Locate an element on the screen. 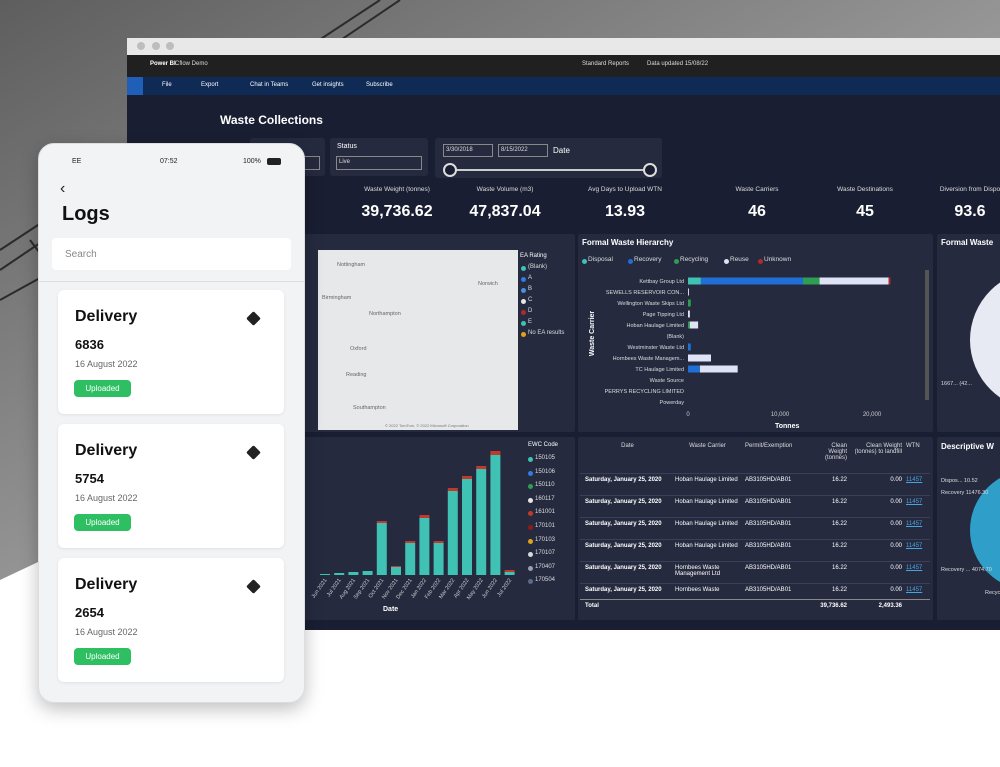 This screenshot has height=767, width=1000. x-tick-label: Jun 2021 is located at coordinates (320, 589).